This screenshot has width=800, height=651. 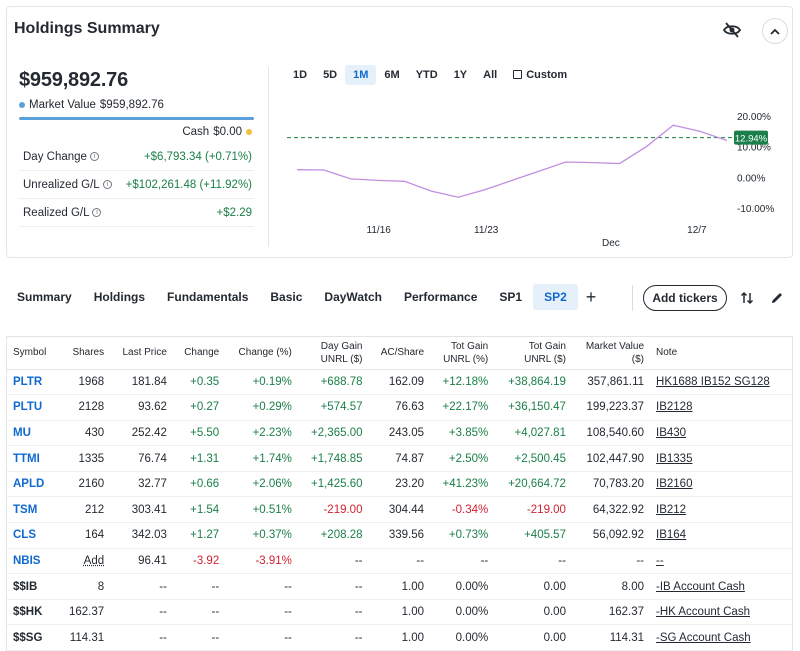 I want to click on change-pct-cell: +0.37%, so click(x=263, y=535).